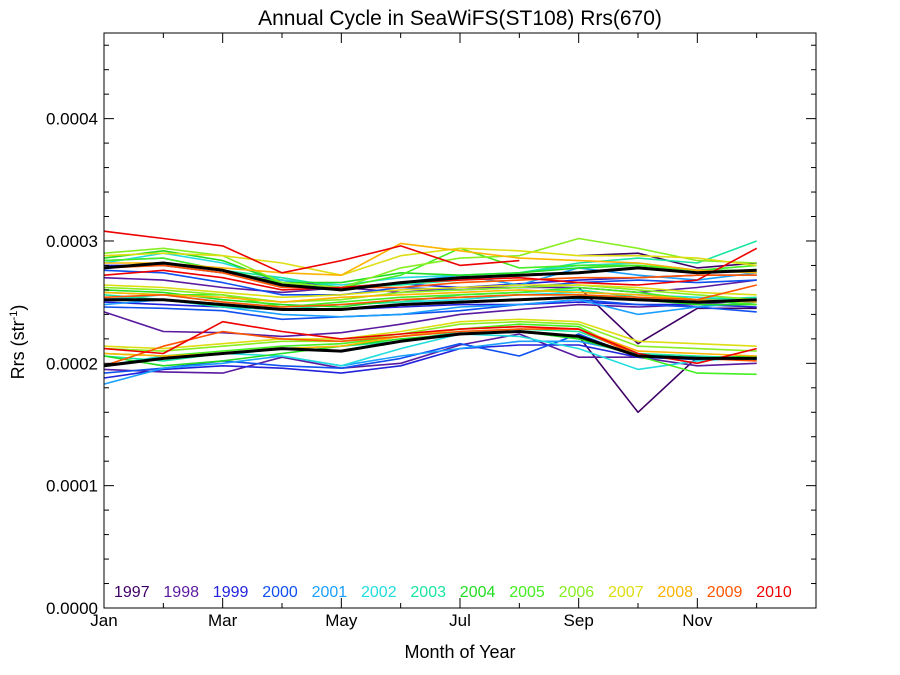 This screenshot has height=675, width=900. I want to click on y-axis-label: Rrs (str-1), so click(18, 342).